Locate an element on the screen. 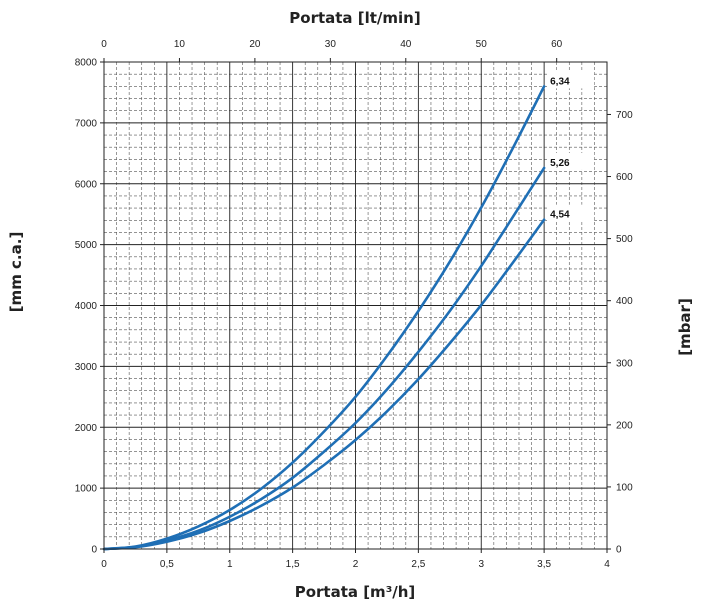  x-tick-label: 0 is located at coordinates (104, 564).